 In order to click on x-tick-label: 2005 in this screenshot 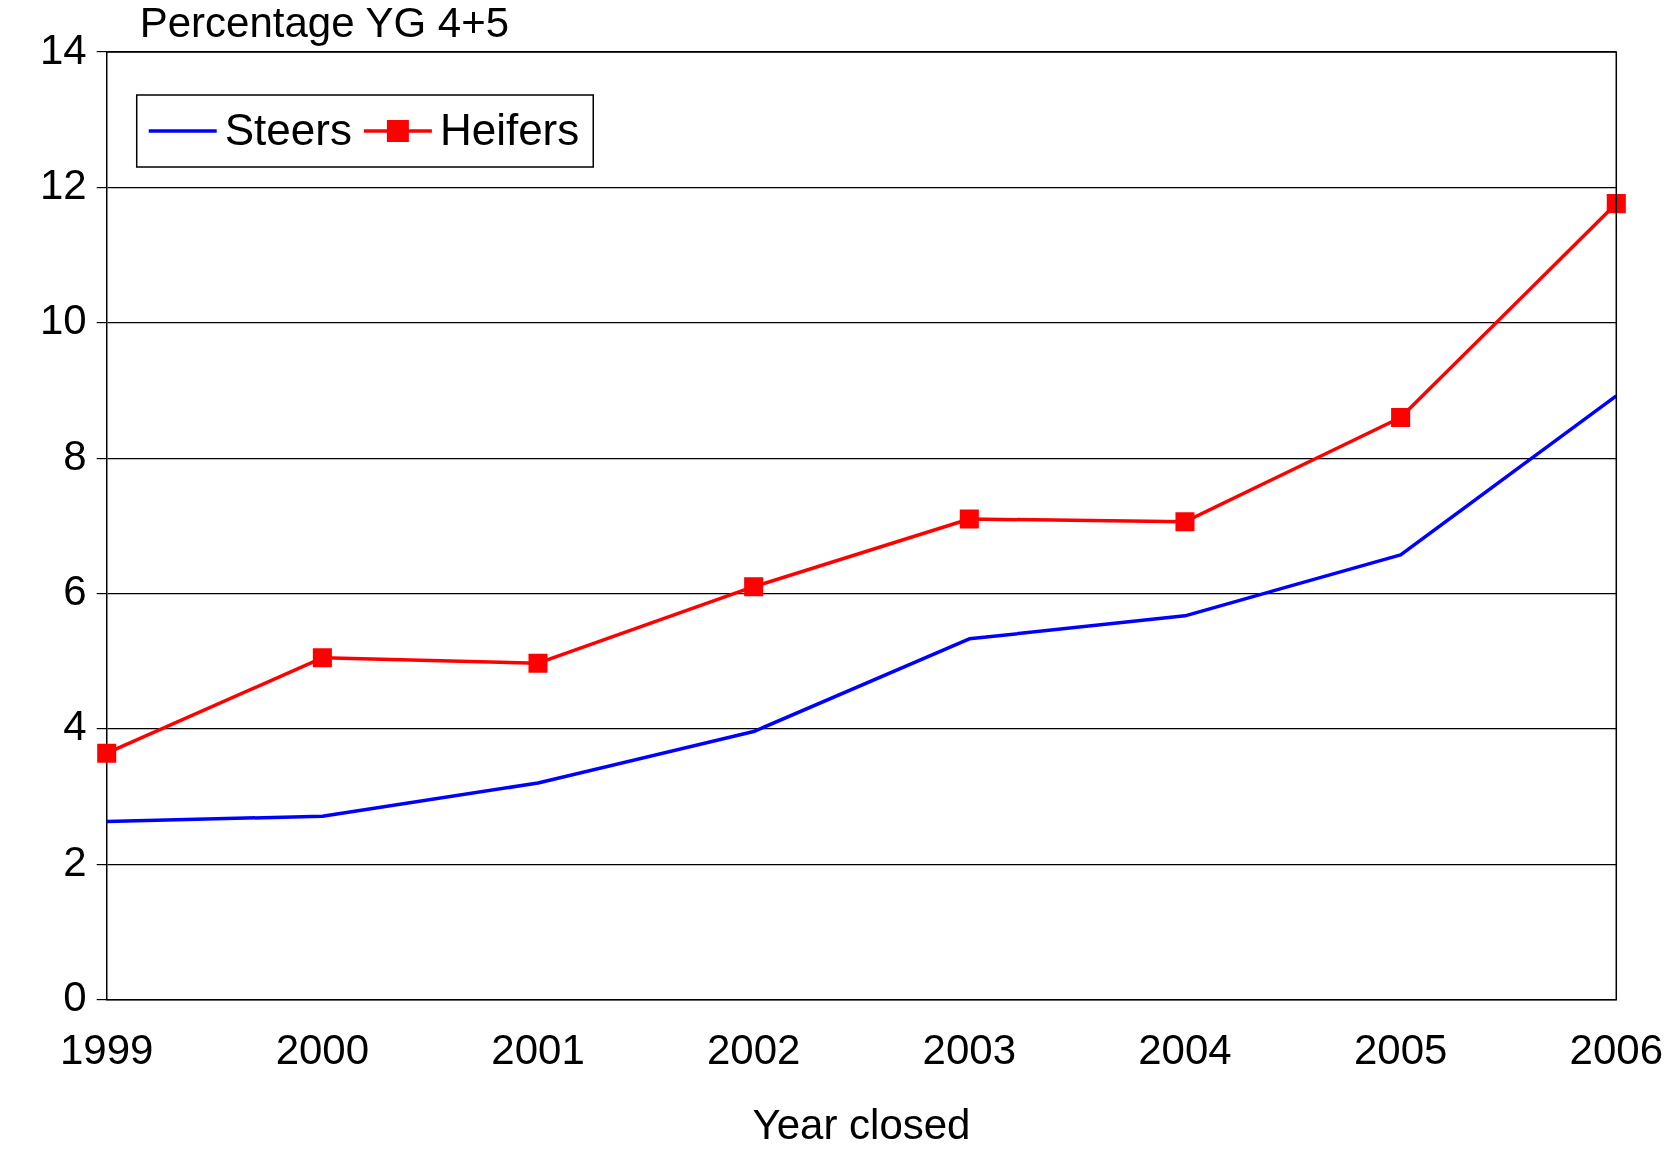, I will do `click(1400, 1050)`.